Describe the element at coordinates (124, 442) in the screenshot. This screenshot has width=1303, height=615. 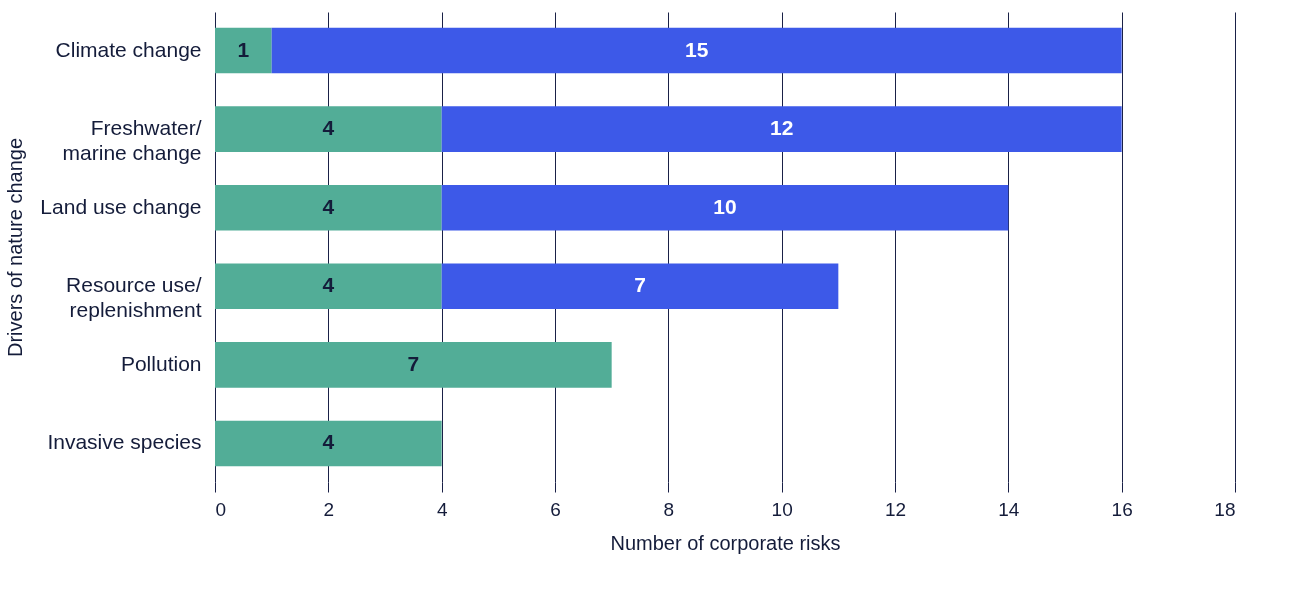
I see `y-tick-label: Invasive species` at that location.